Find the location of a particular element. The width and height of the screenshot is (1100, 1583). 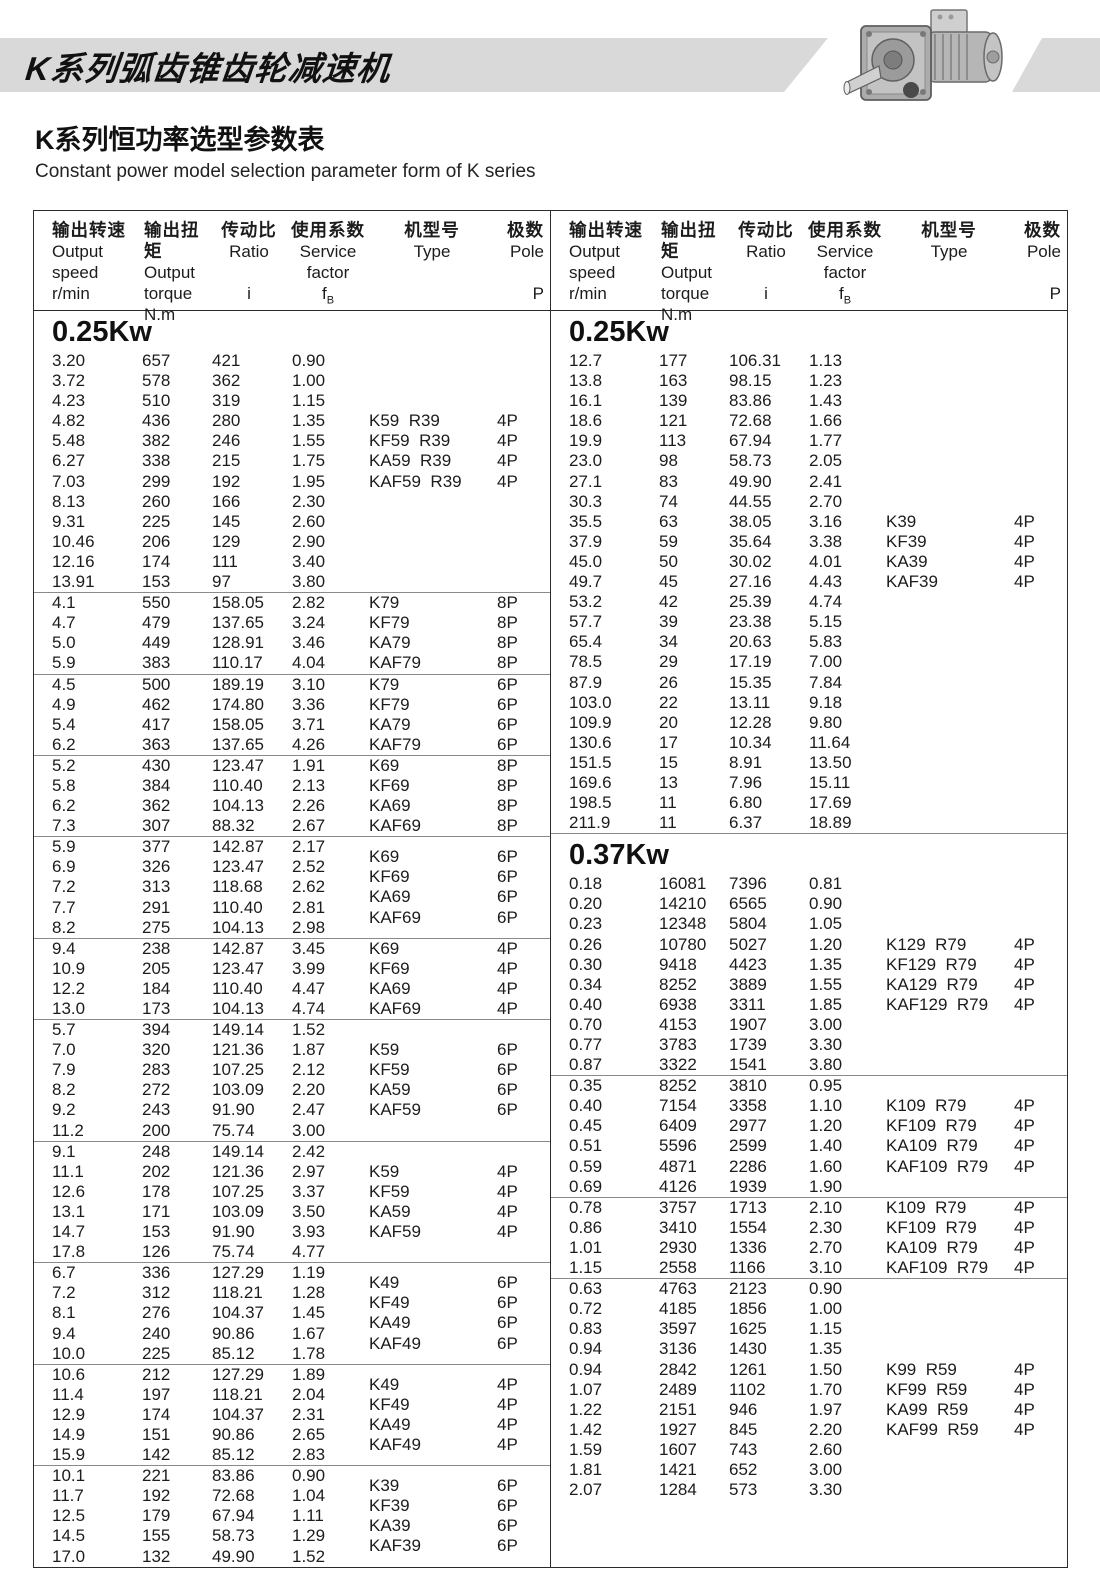

table-row: 5.8 384 110.40 2.13 is located at coordinates (292, 786).